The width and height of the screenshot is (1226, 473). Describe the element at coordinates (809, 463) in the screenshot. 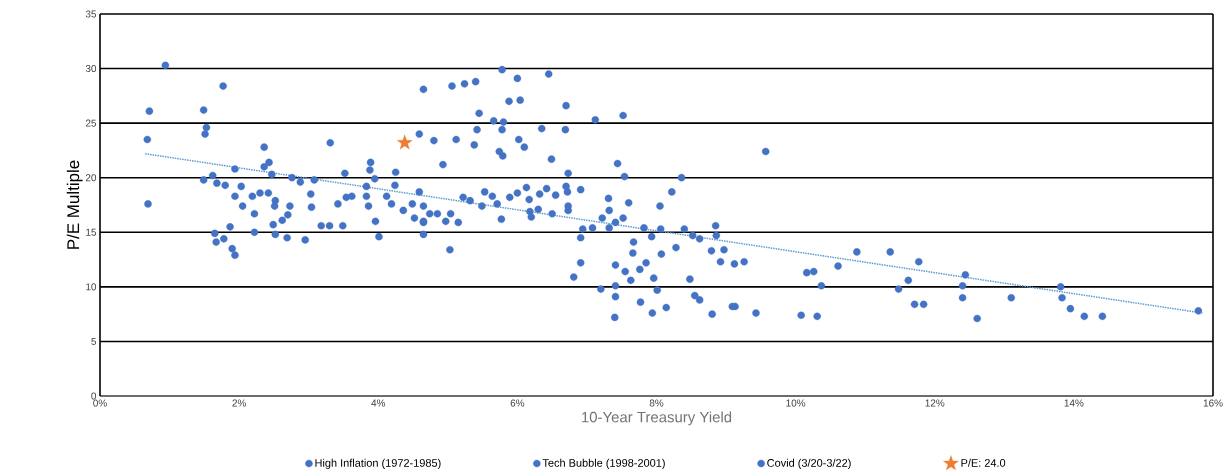

I see `legend-label: Covid (3/20-3/22)` at that location.